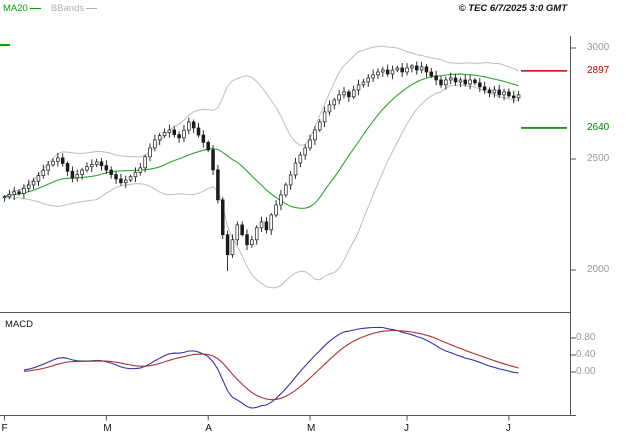 Image resolution: width=627 pixels, height=440 pixels. What do you see at coordinates (67, 8) in the screenshot?
I see `legend-bbands-label: BBands` at bounding box center [67, 8].